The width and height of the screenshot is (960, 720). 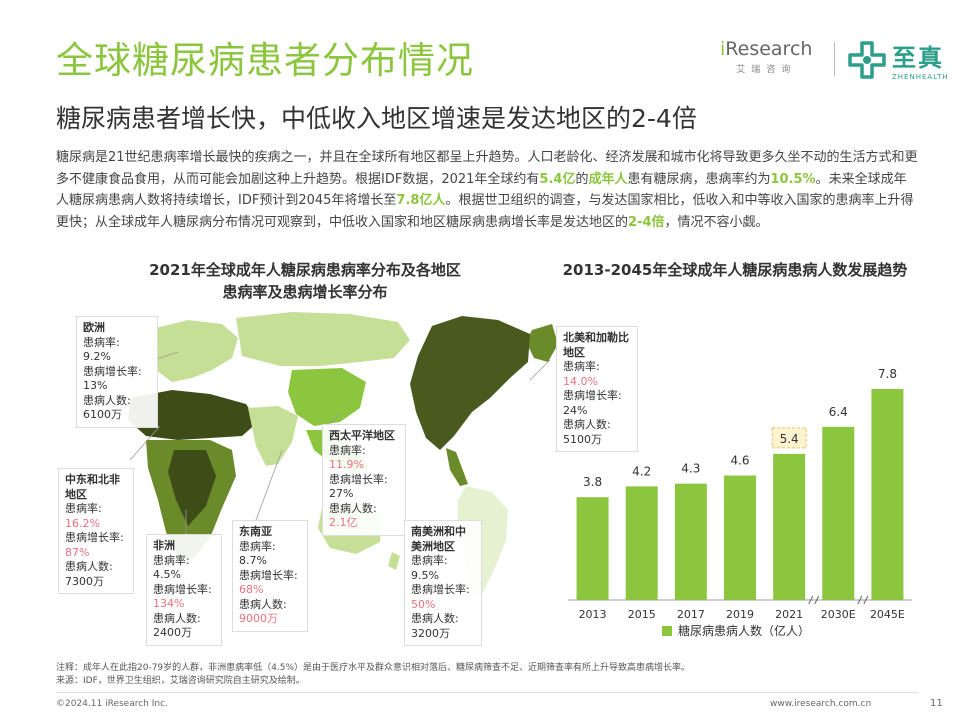 I want to click on callout-western-pacific: 西太平洋地区 患病率: 11.9% 患病增长率: 27% 患病人数: 2.1亿, so click(x=364, y=480).